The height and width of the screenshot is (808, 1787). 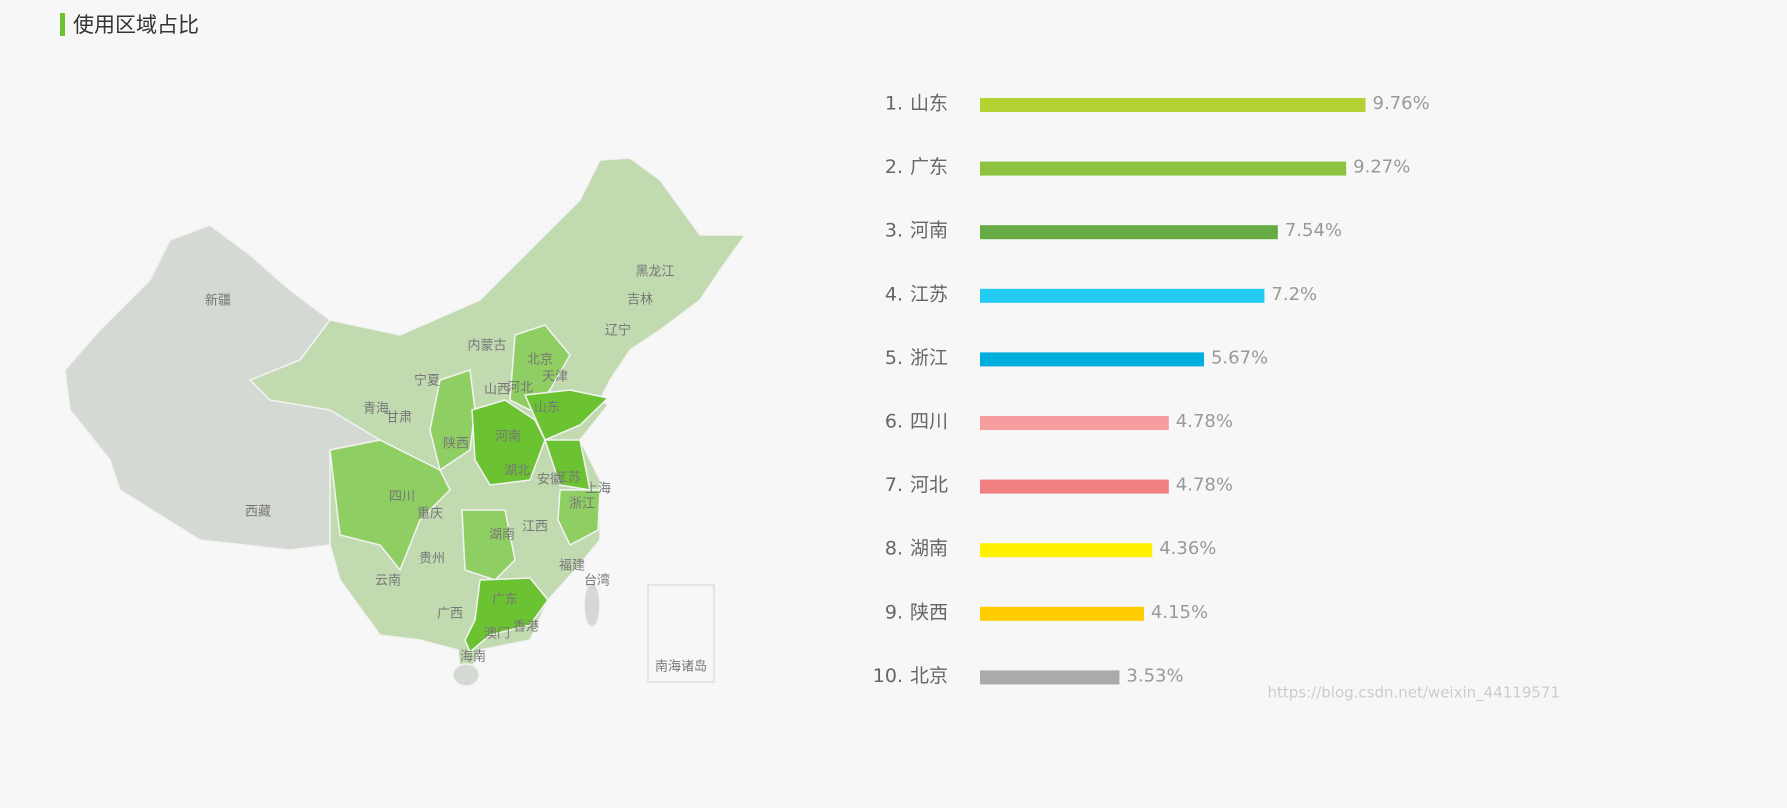 I want to click on map-label: 海南, so click(x=473, y=657).